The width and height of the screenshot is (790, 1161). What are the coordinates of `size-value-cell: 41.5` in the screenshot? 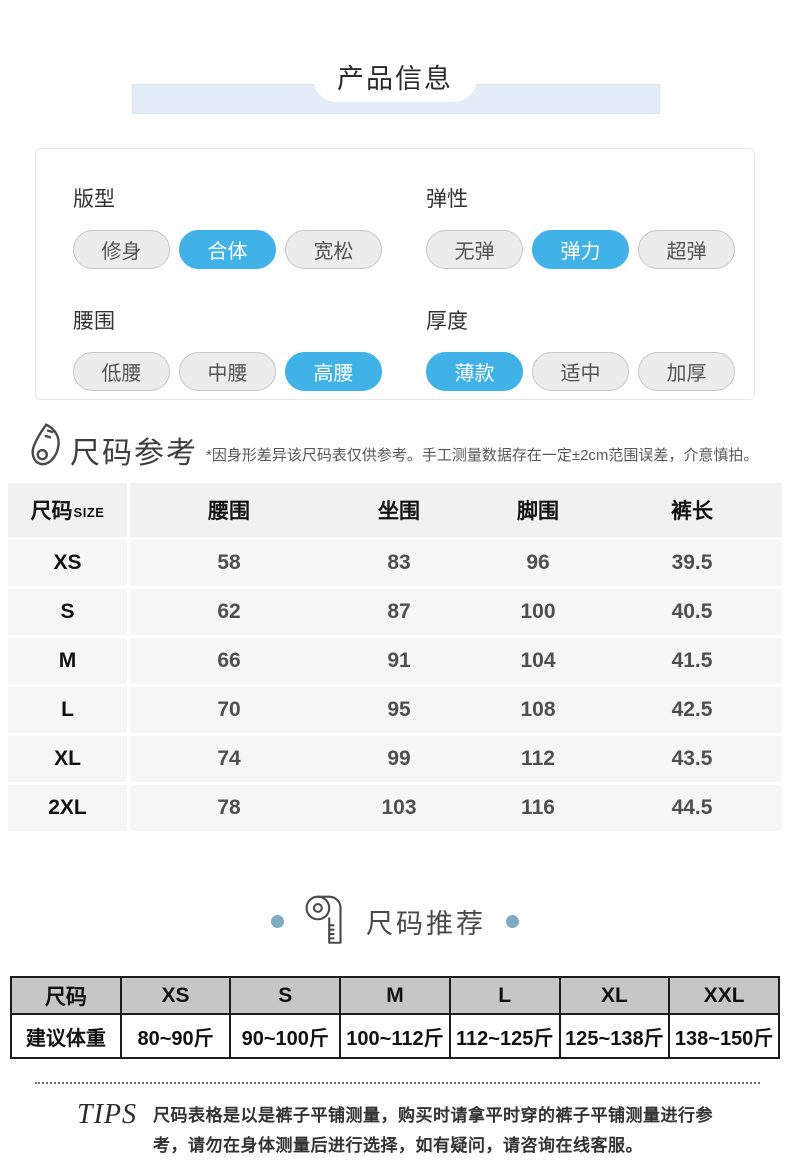 It's located at (692, 660).